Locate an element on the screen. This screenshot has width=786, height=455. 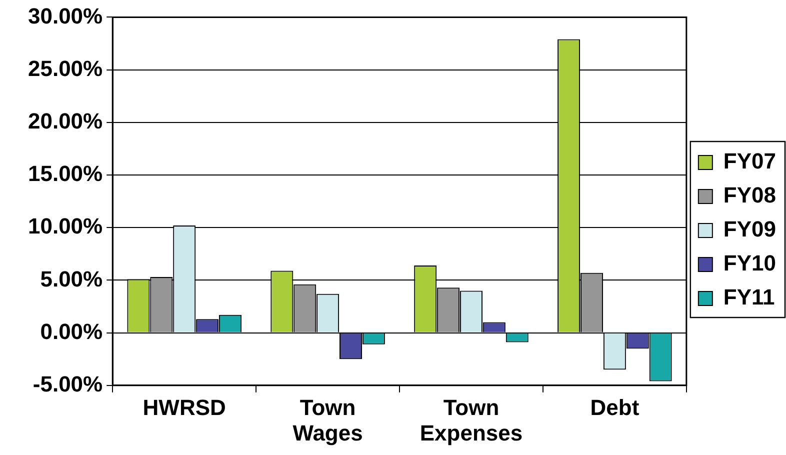
y-tick-label: 30.00% is located at coordinates (65, 15).